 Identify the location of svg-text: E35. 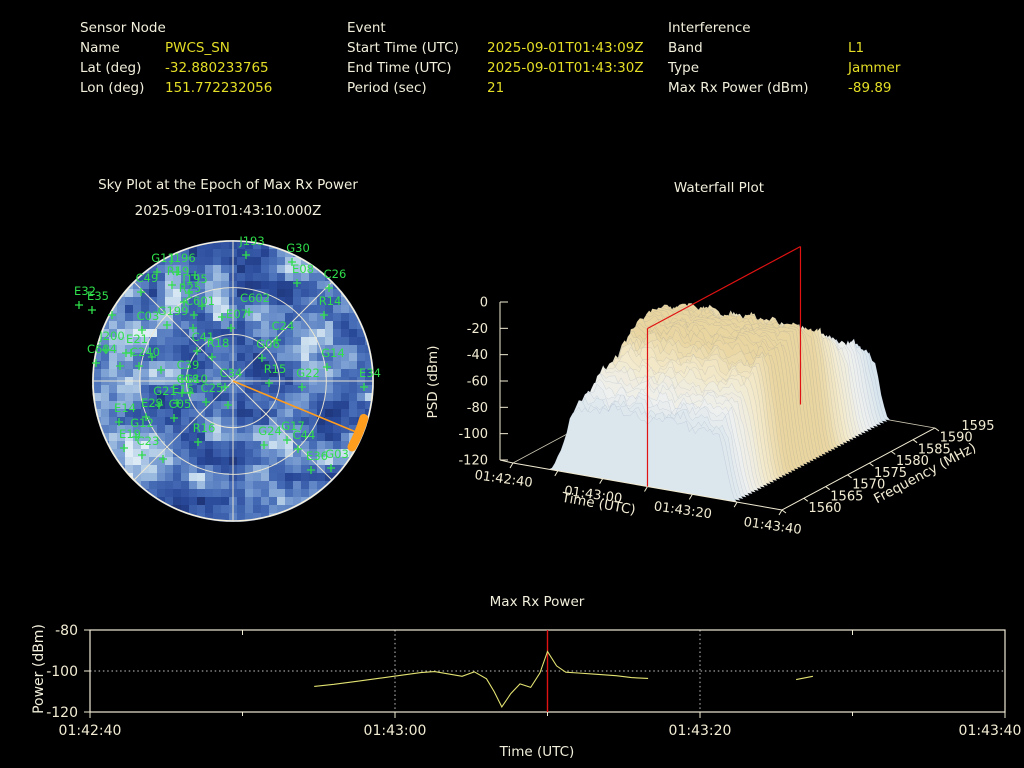
(98, 296).